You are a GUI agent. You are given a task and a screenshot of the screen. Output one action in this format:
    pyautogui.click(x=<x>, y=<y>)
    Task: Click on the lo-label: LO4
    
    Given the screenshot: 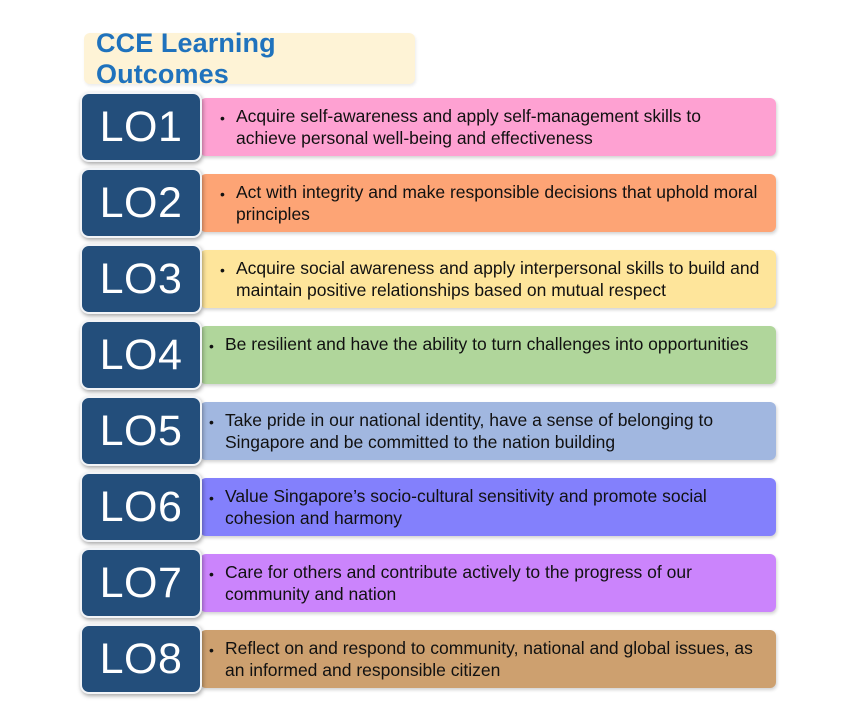 What is the action you would take?
    pyautogui.click(x=141, y=354)
    